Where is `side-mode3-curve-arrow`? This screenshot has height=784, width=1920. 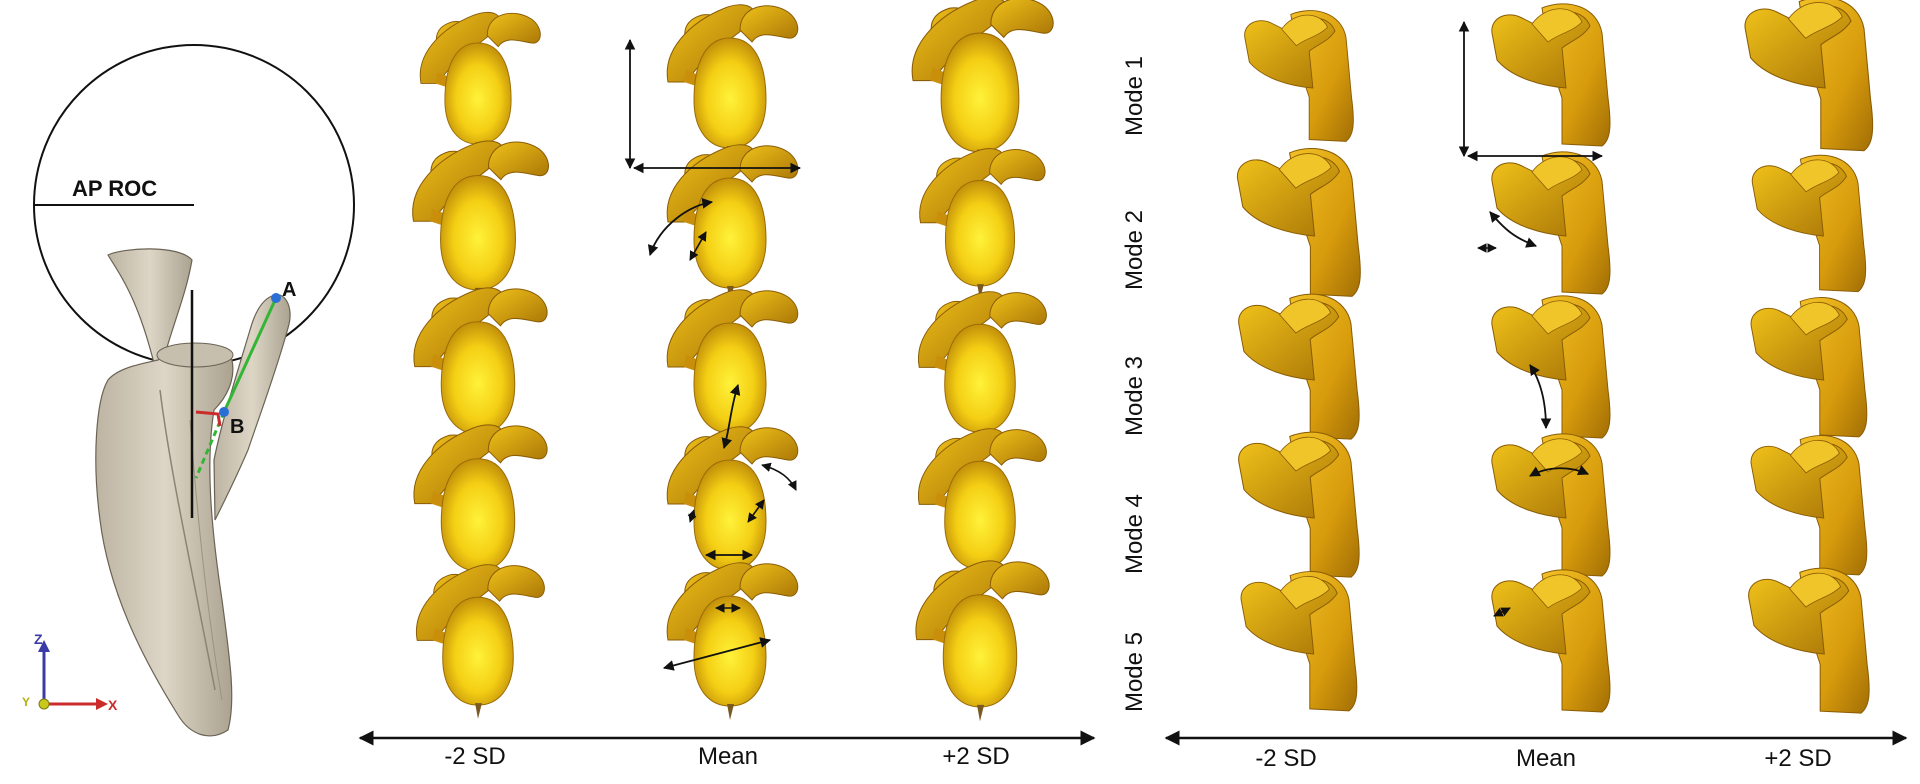
side-mode3-curve-arrow is located at coordinates (1540, 397).